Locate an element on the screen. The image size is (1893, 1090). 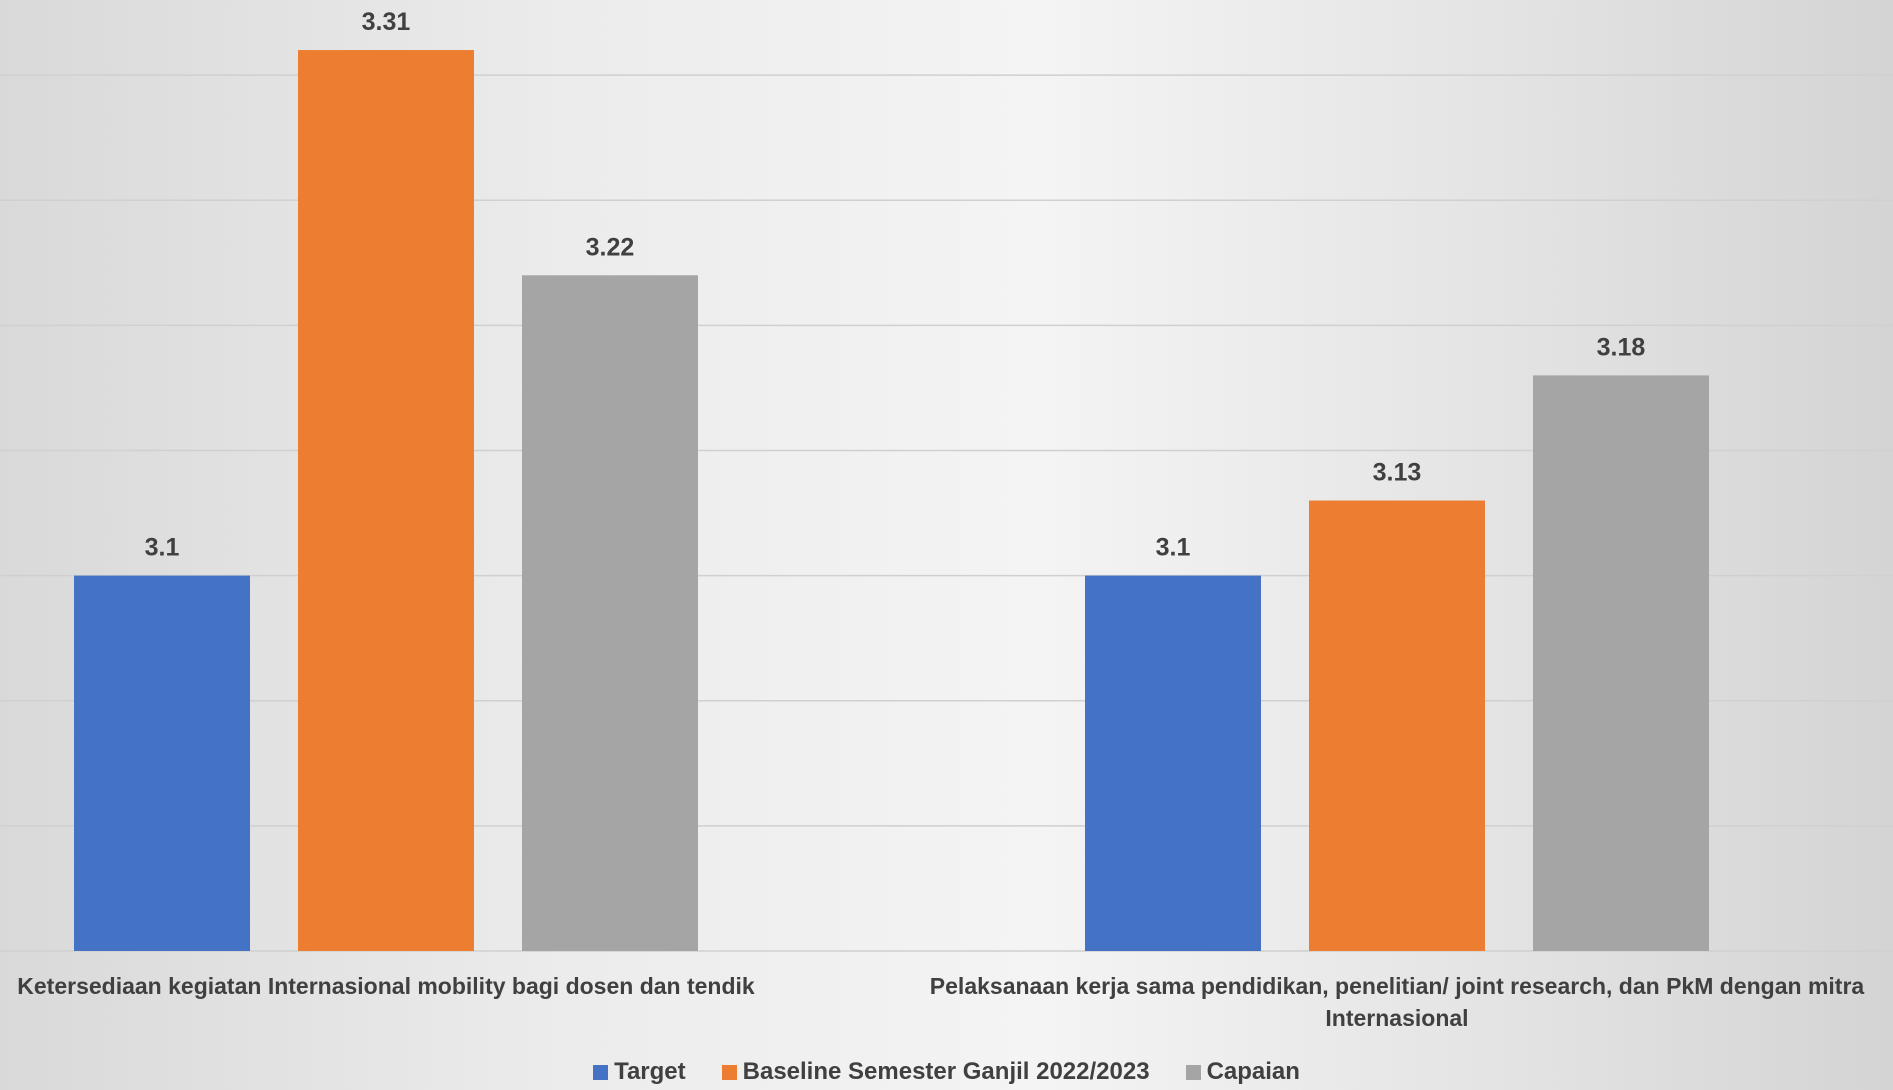
legend-item: Baseline Semester Ganjil 2022/2023 is located at coordinates (935, 1072).